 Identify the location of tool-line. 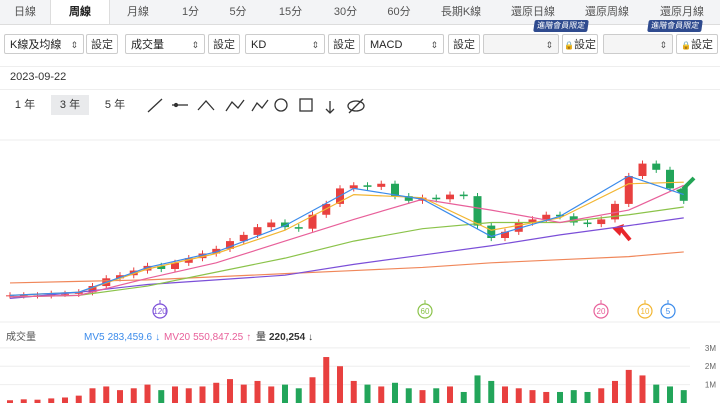
(155, 105).